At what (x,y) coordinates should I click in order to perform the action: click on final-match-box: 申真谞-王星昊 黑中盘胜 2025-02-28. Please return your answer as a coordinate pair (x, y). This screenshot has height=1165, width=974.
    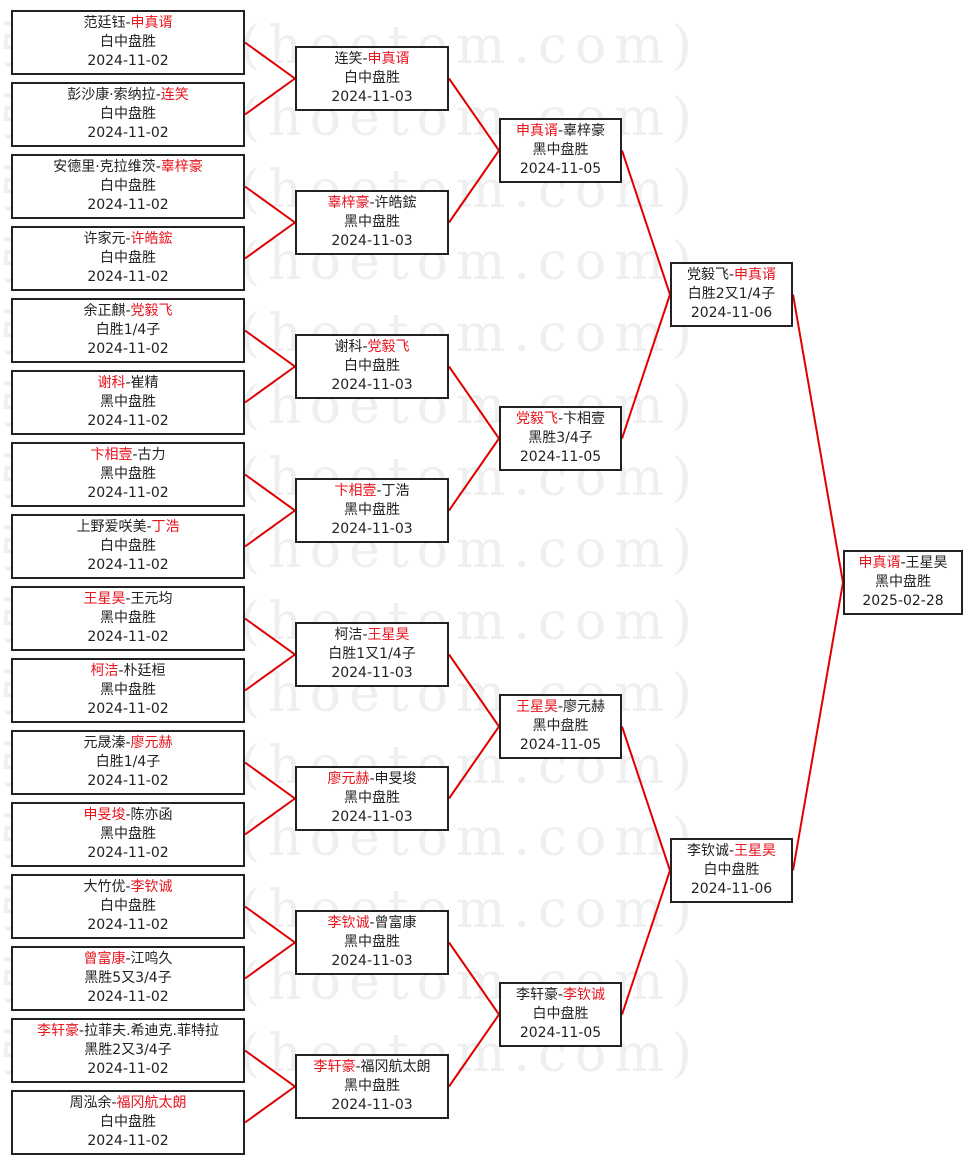
    Looking at the image, I should click on (903, 582).